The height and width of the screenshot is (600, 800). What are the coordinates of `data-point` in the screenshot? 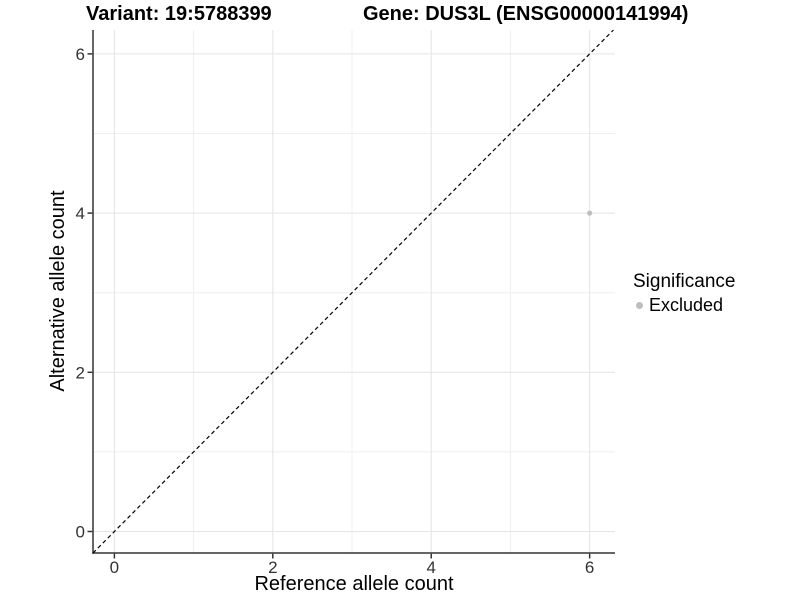 It's located at (590, 213).